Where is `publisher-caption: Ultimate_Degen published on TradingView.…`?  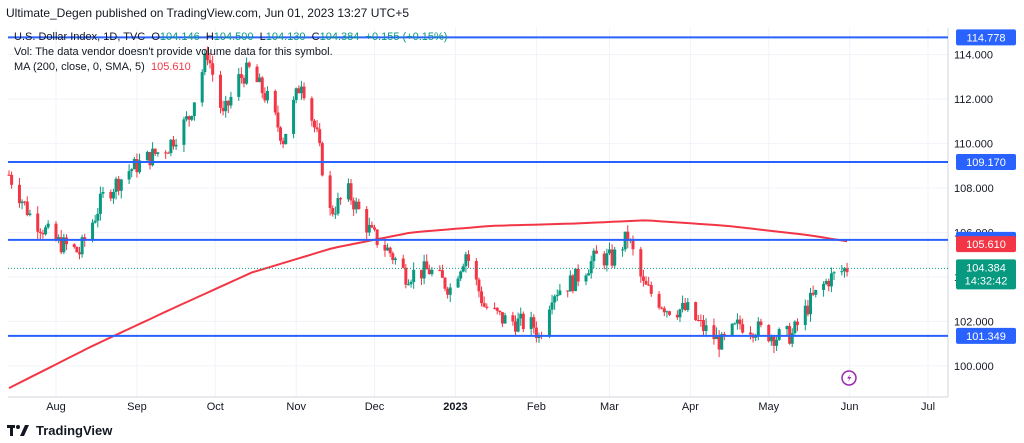 publisher-caption: Ultimate_Degen published on TradingView.… is located at coordinates (208, 13).